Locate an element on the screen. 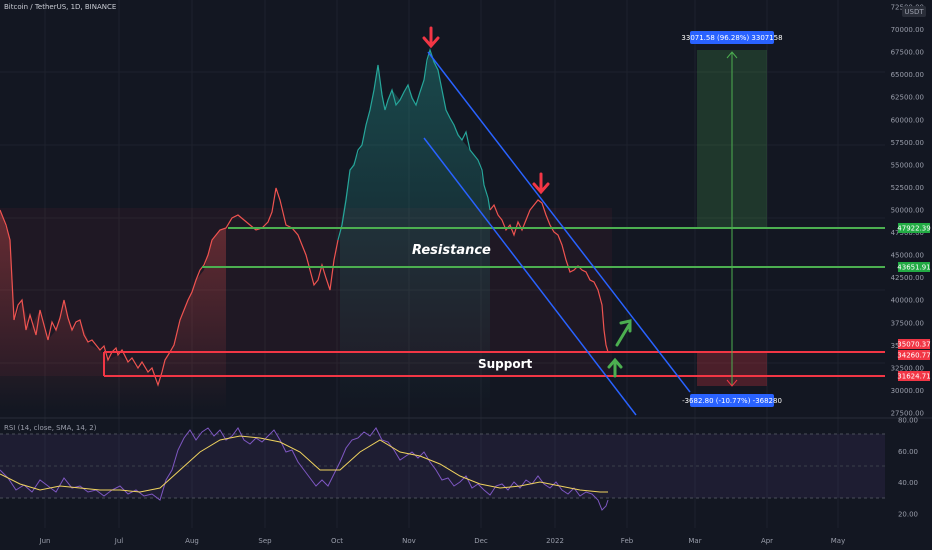 The image size is (932, 550). price-tick-label: 67500.00 is located at coordinates (907, 53).